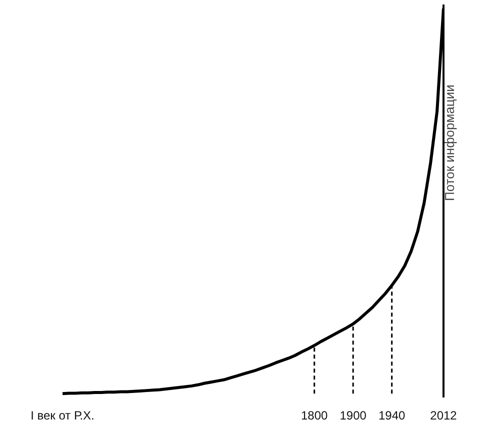 Image resolution: width=484 pixels, height=430 pixels. What do you see at coordinates (449, 142) in the screenshot?
I see `y-axis-title: Поток информации` at bounding box center [449, 142].